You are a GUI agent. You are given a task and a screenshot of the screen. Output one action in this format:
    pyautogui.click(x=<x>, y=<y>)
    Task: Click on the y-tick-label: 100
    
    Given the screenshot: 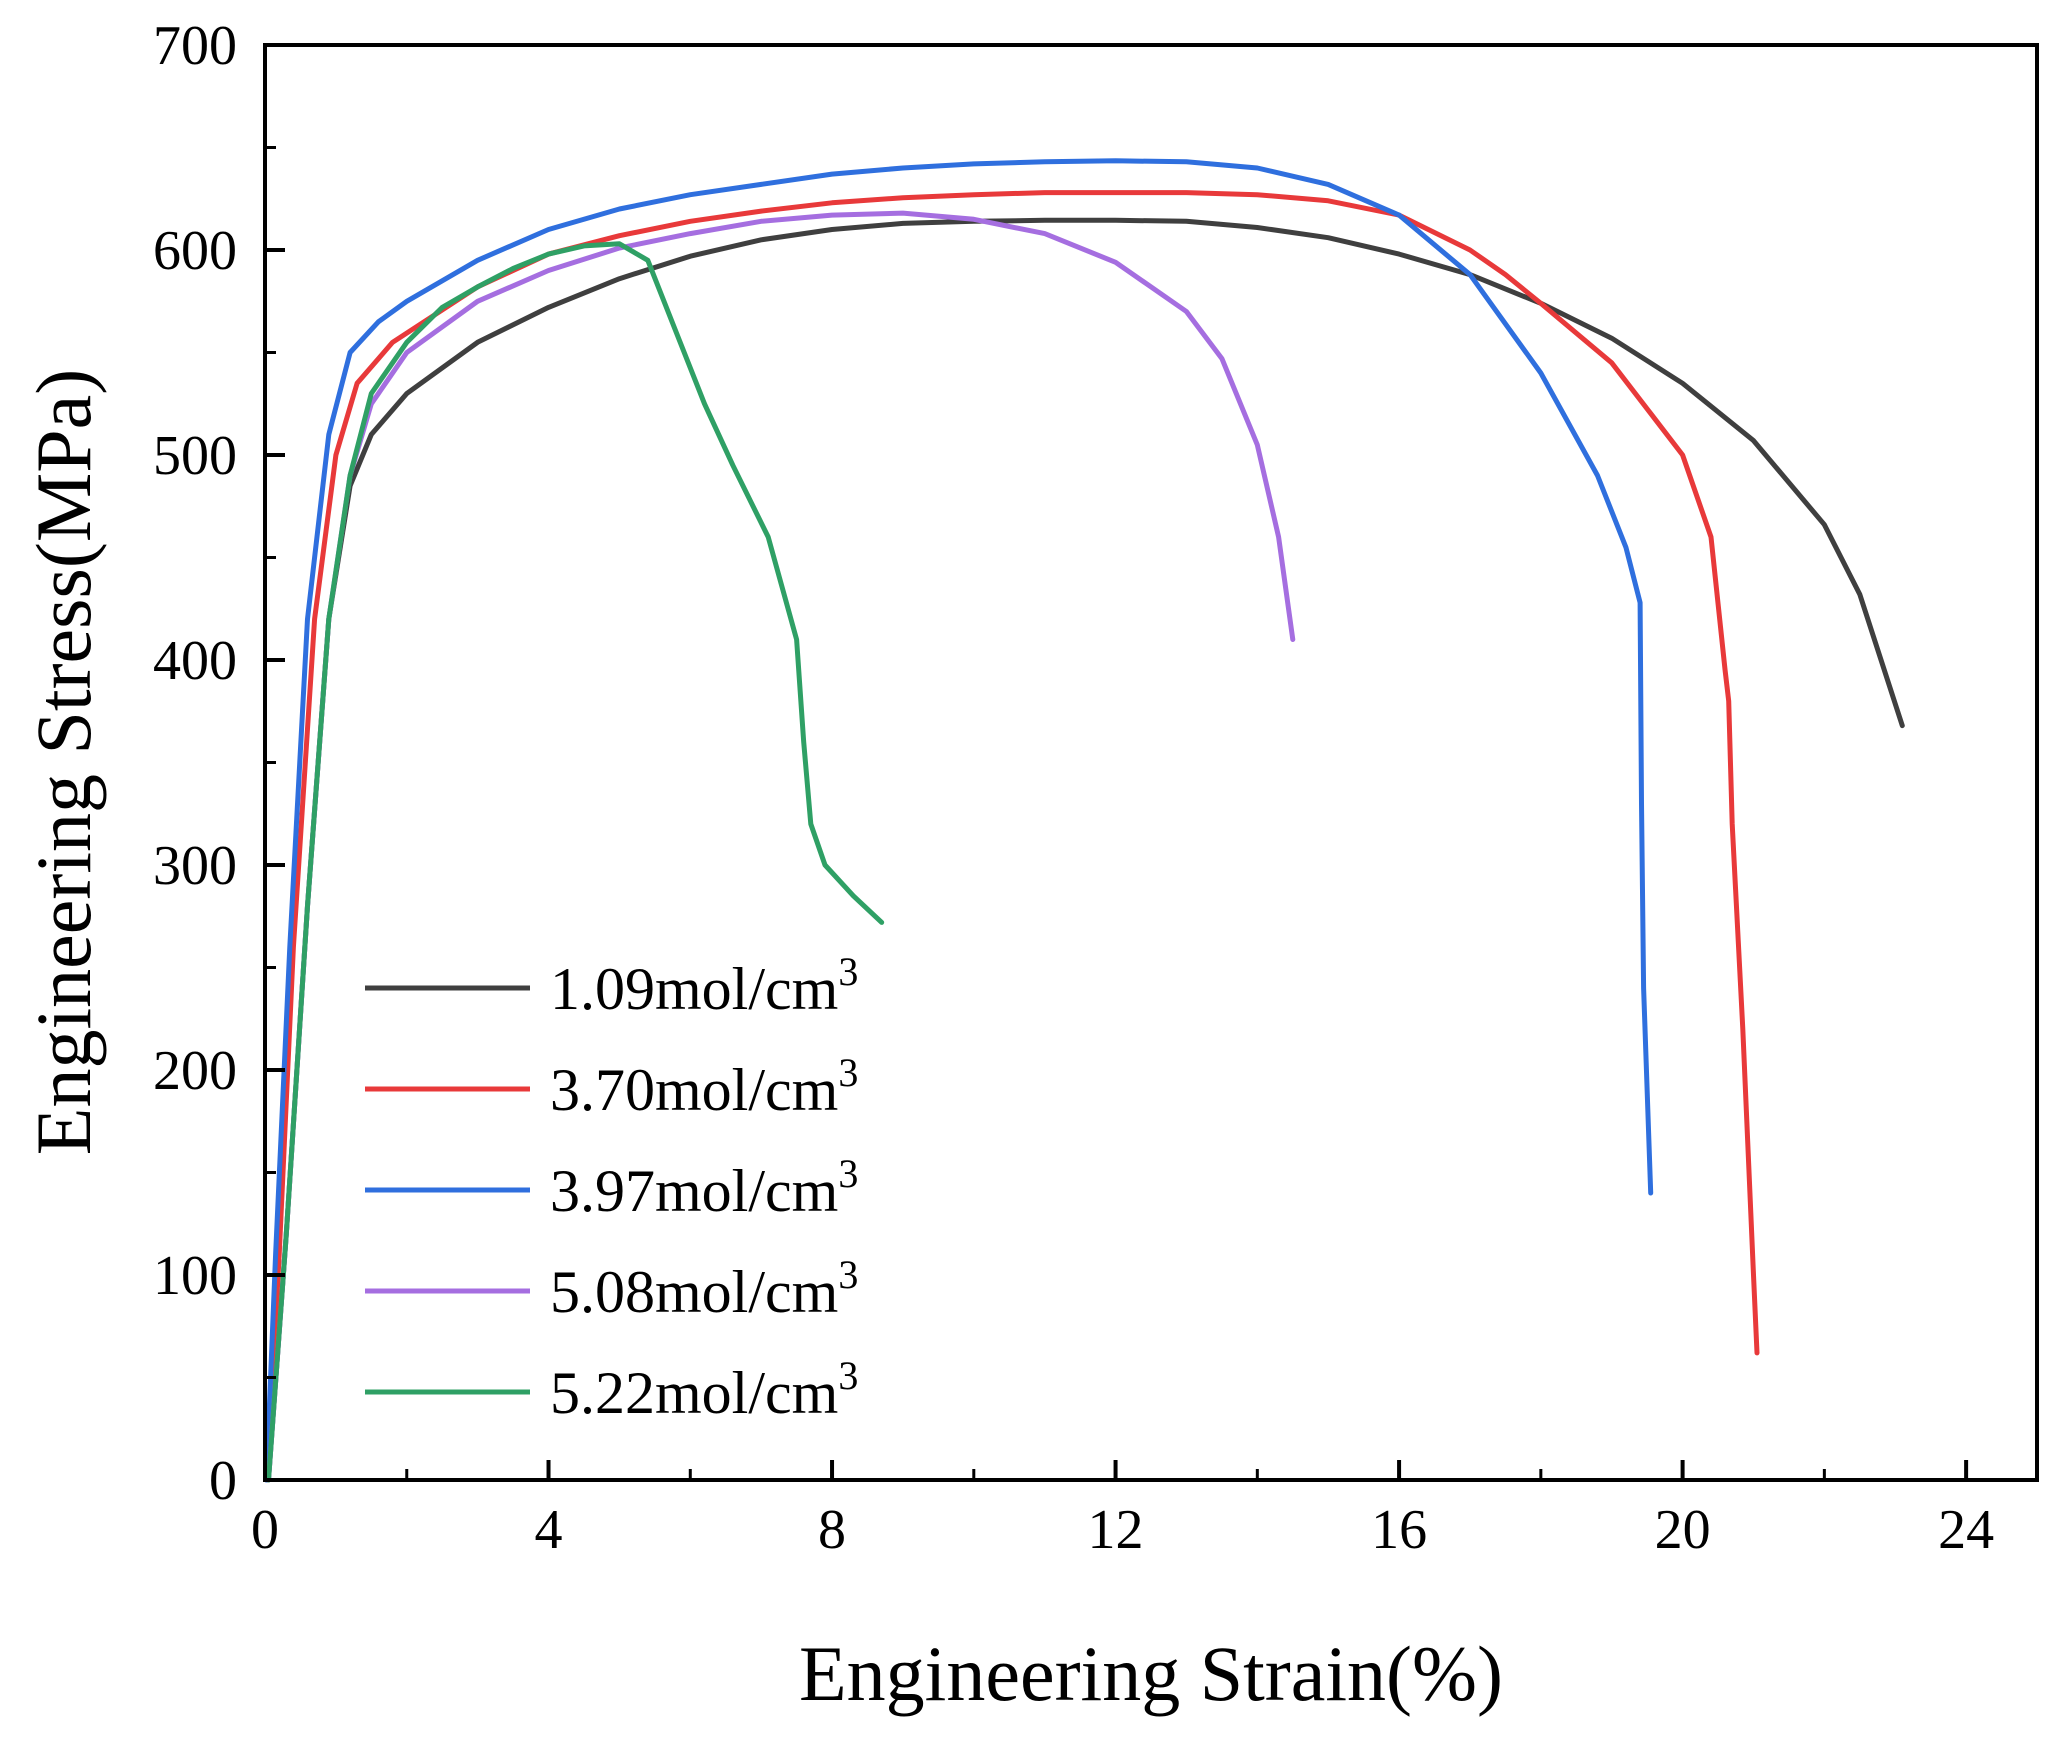 What is the action you would take?
    pyautogui.click(x=195, y=1276)
    